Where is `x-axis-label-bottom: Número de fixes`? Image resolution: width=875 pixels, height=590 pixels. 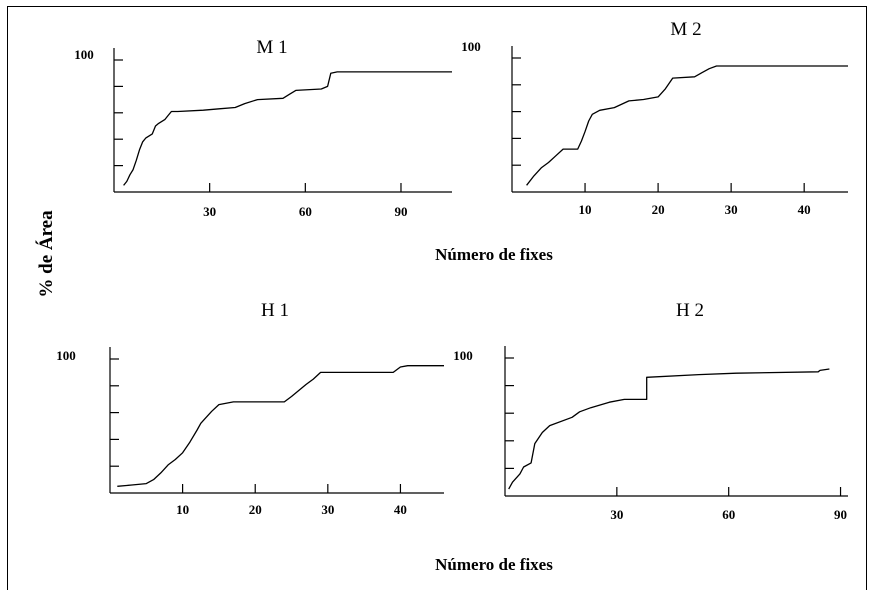 x-axis-label-bottom: Número de fixes is located at coordinates (494, 564).